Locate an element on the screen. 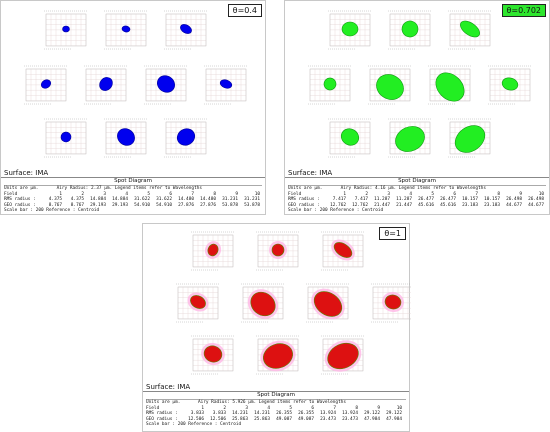 This screenshot has width=550, height=432. theta-badge: θ=0.702 is located at coordinates (523, 10).